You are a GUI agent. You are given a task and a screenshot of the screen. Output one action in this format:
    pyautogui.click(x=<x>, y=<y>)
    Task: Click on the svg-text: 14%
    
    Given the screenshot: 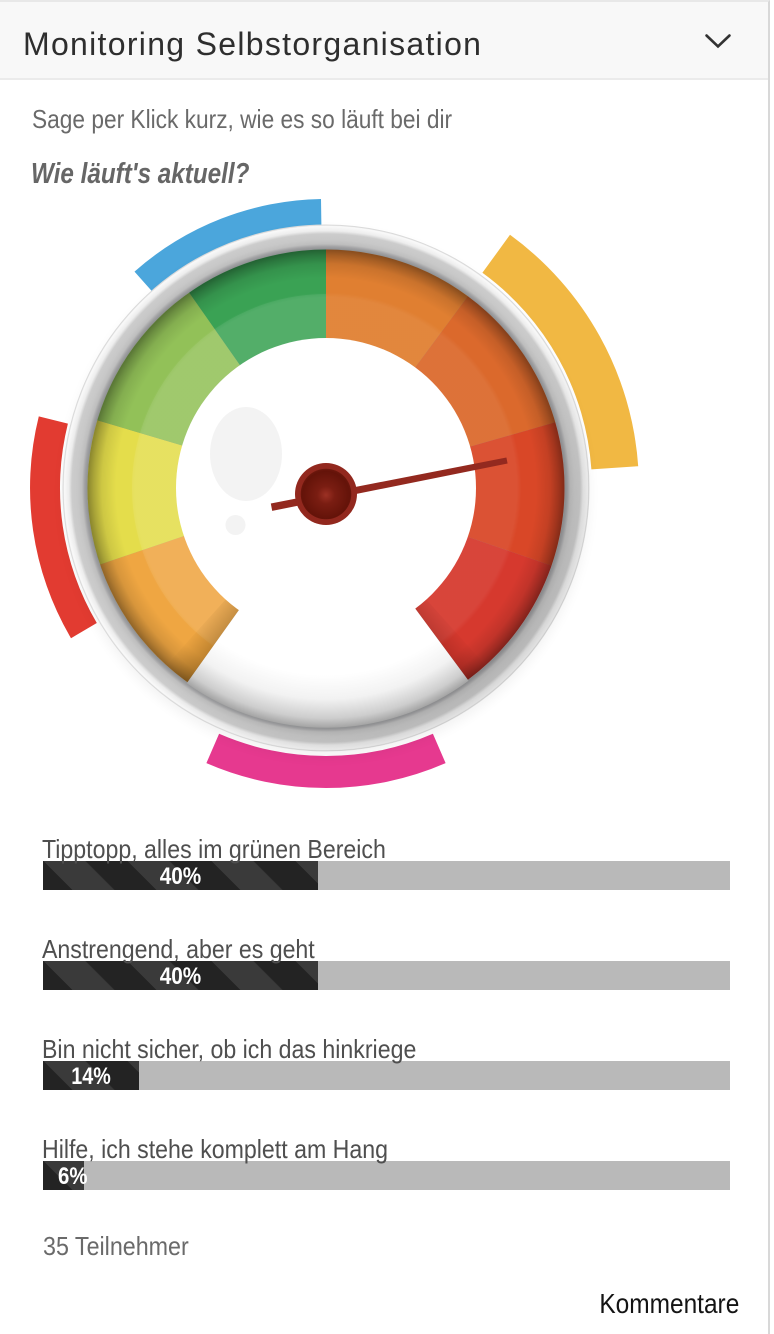 What is the action you would take?
    pyautogui.click(x=91, y=1076)
    